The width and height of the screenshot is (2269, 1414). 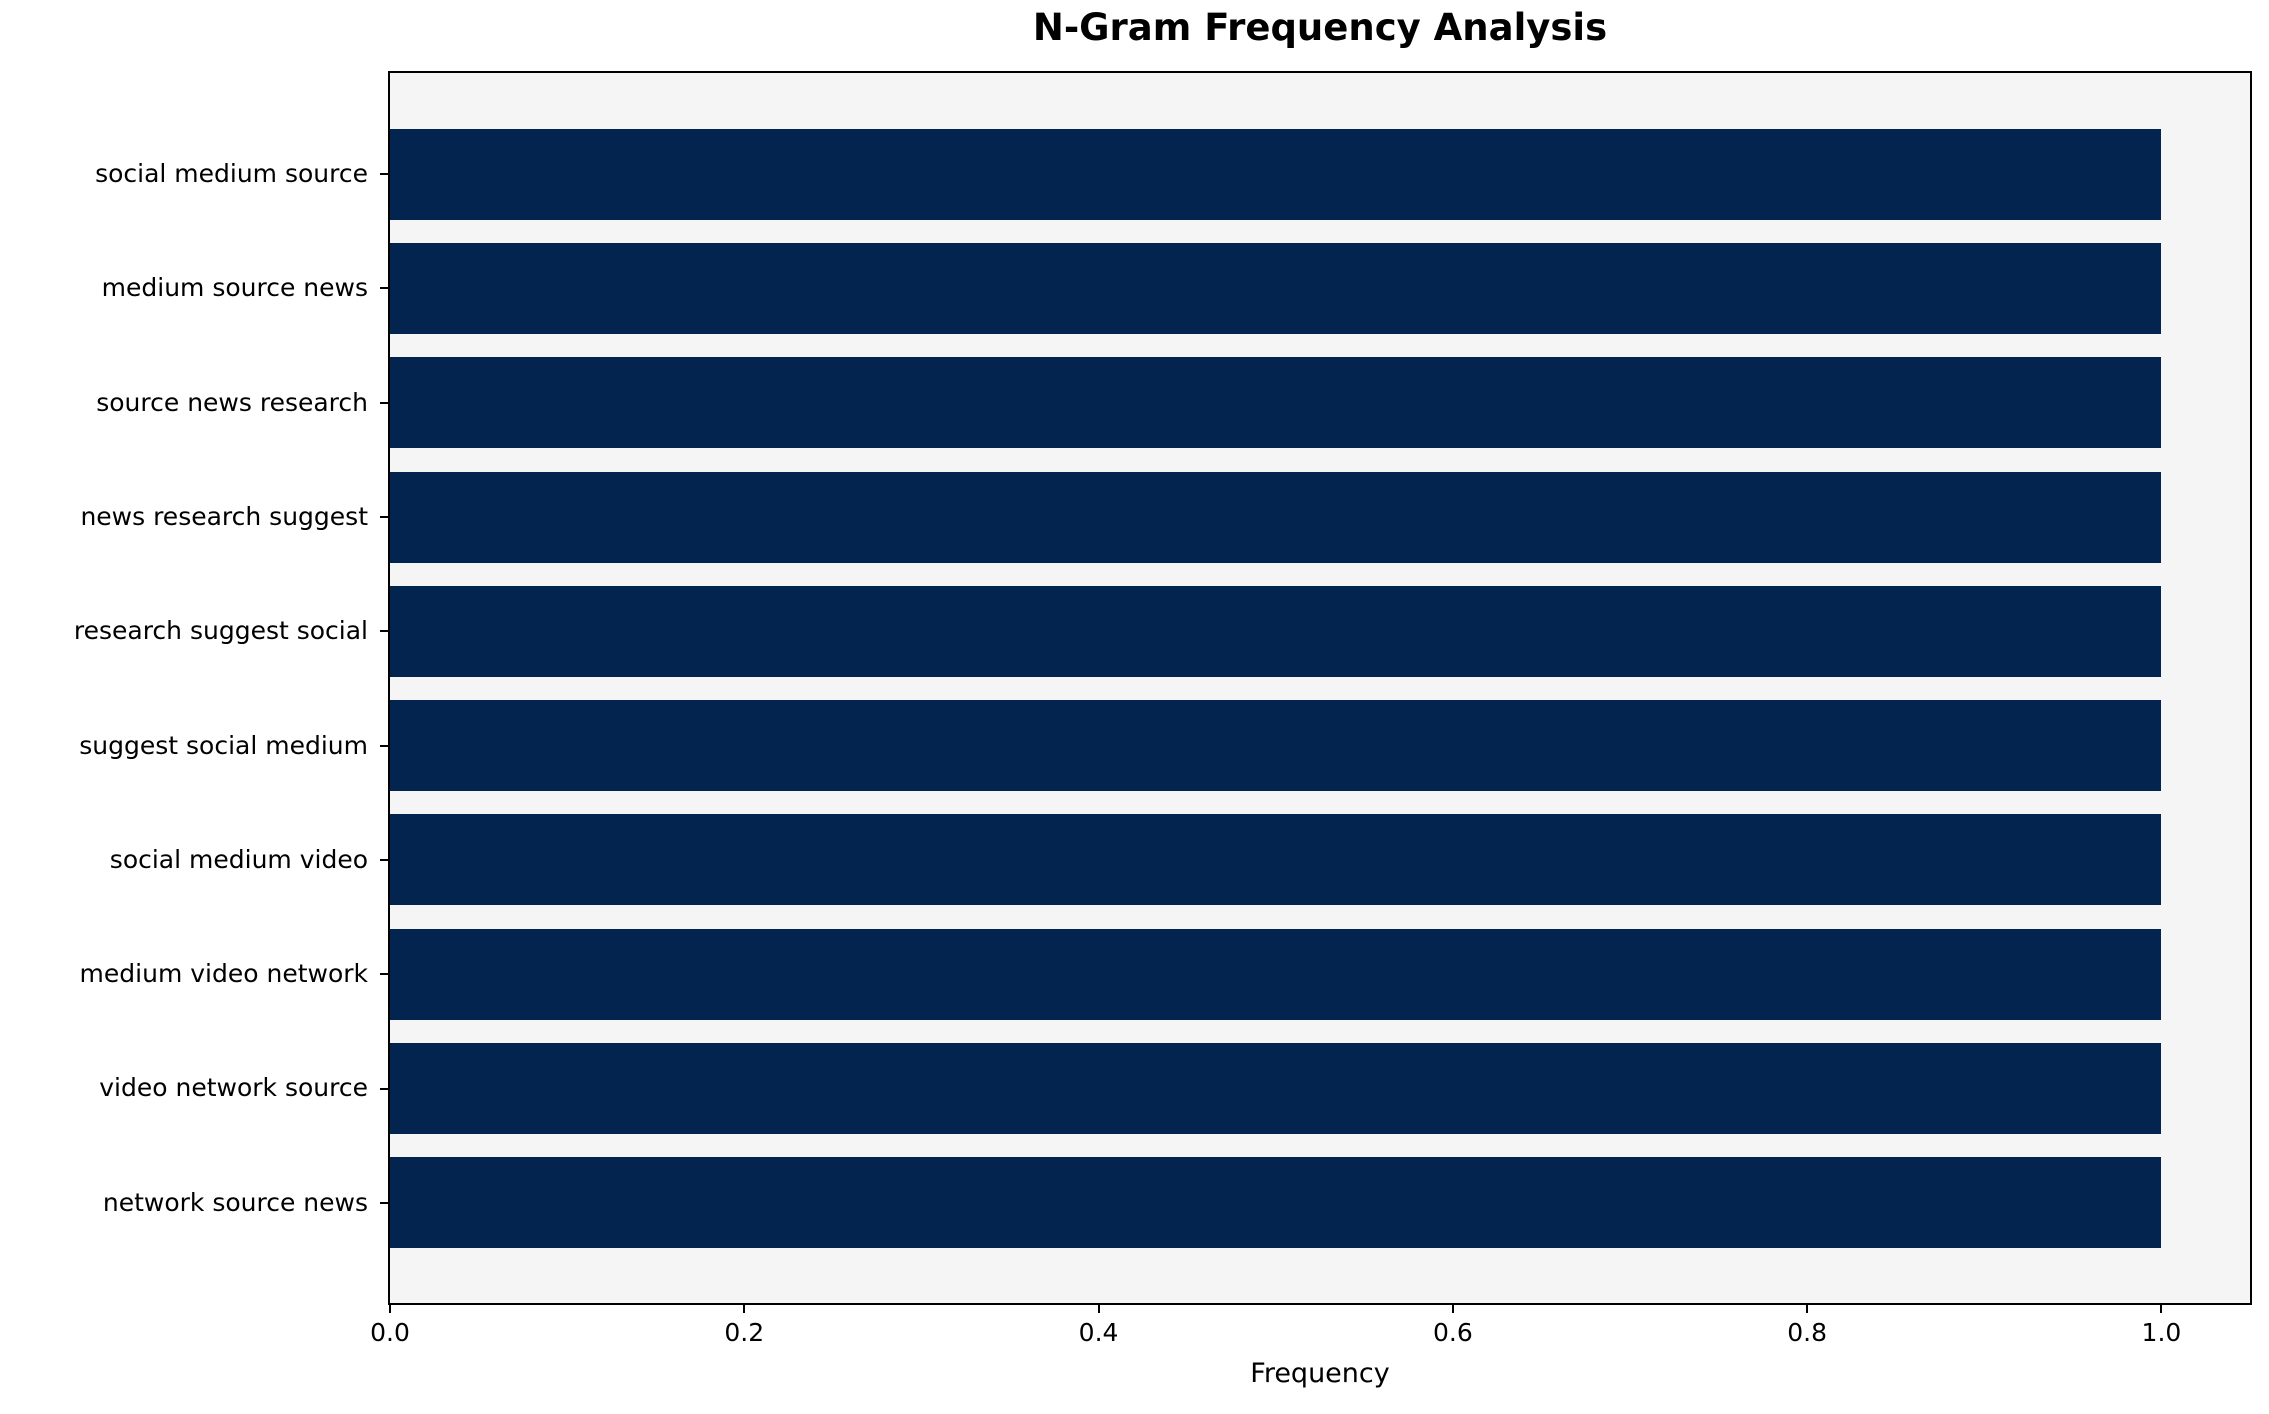 What do you see at coordinates (390, 1332) in the screenshot?
I see `x-tick-label: 0.0` at bounding box center [390, 1332].